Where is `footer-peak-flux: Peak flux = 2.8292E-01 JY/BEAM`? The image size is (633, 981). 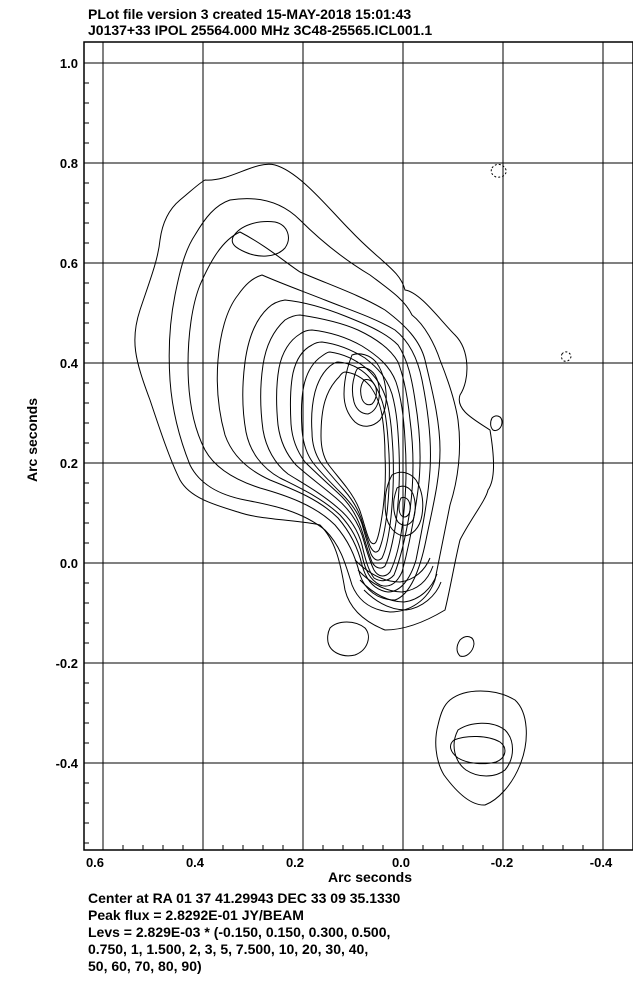
footer-peak-flux: Peak flux = 2.8292E-01 JY/BEAM is located at coordinates (196, 915).